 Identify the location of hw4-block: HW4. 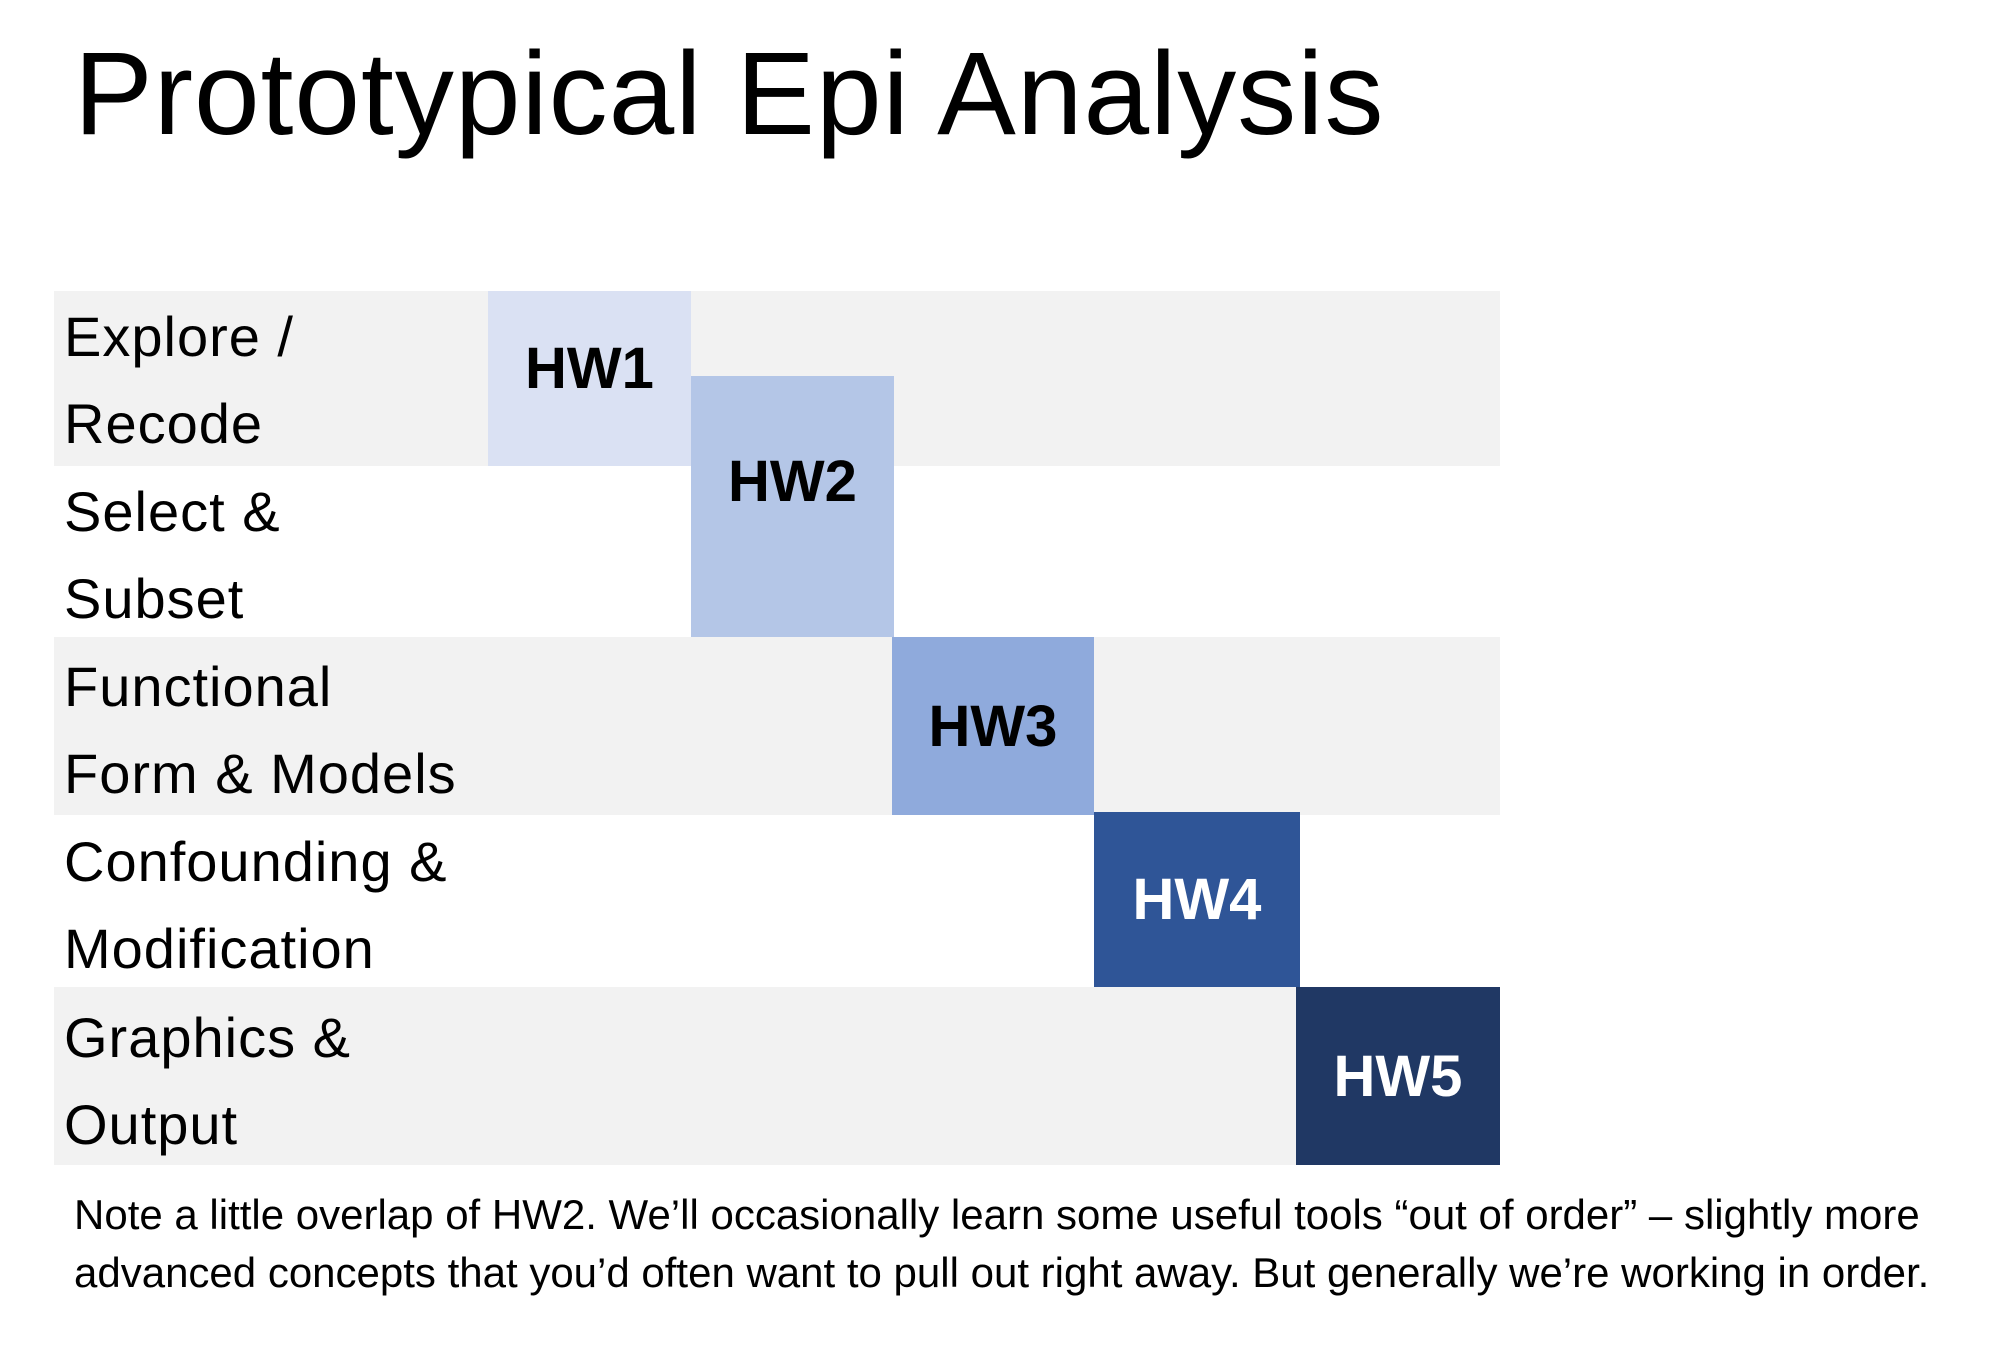
(1197, 899).